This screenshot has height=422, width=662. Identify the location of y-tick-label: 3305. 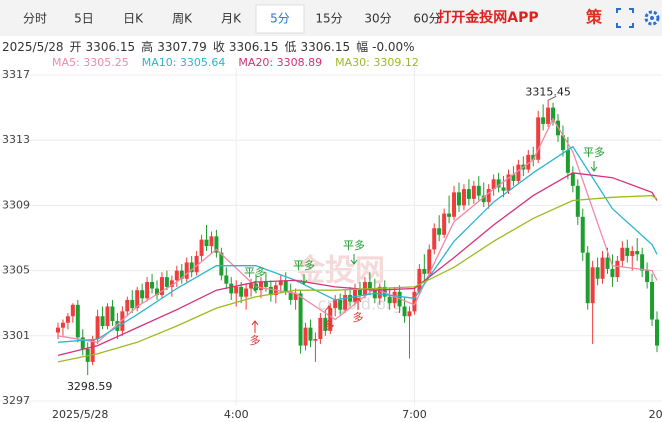
(16, 270).